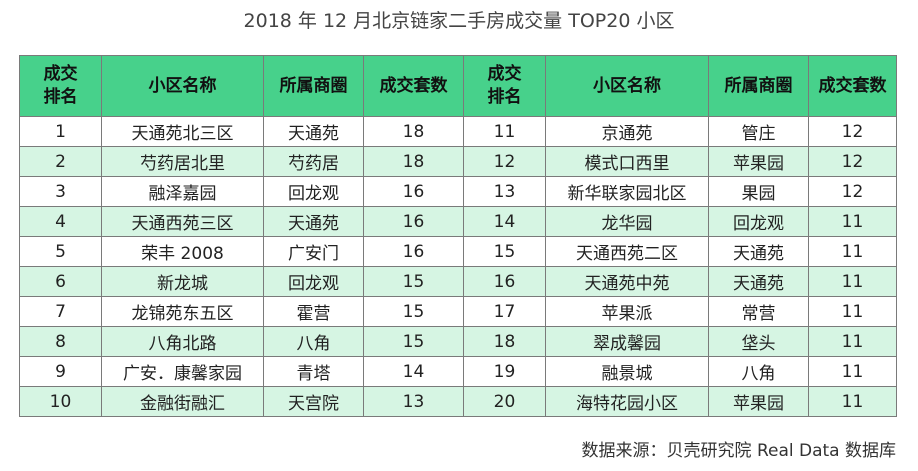 The height and width of the screenshot is (471, 918). I want to click on rank-cell: 20, so click(504, 401).